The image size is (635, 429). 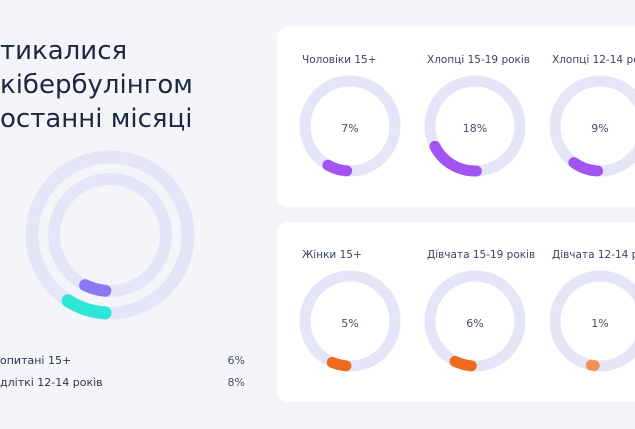 I want to click on summary-donut-chart, so click(x=110, y=235).